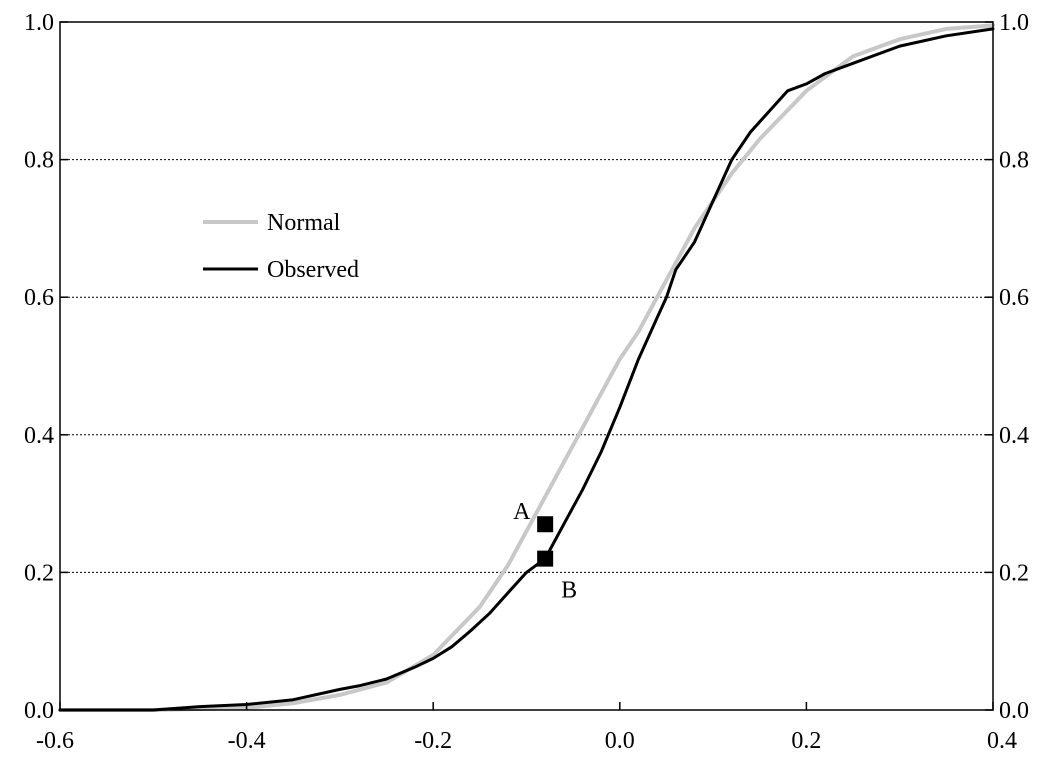 The width and height of the screenshot is (1053, 758). I want to click on legend-label-observed: Observed, so click(313, 270).